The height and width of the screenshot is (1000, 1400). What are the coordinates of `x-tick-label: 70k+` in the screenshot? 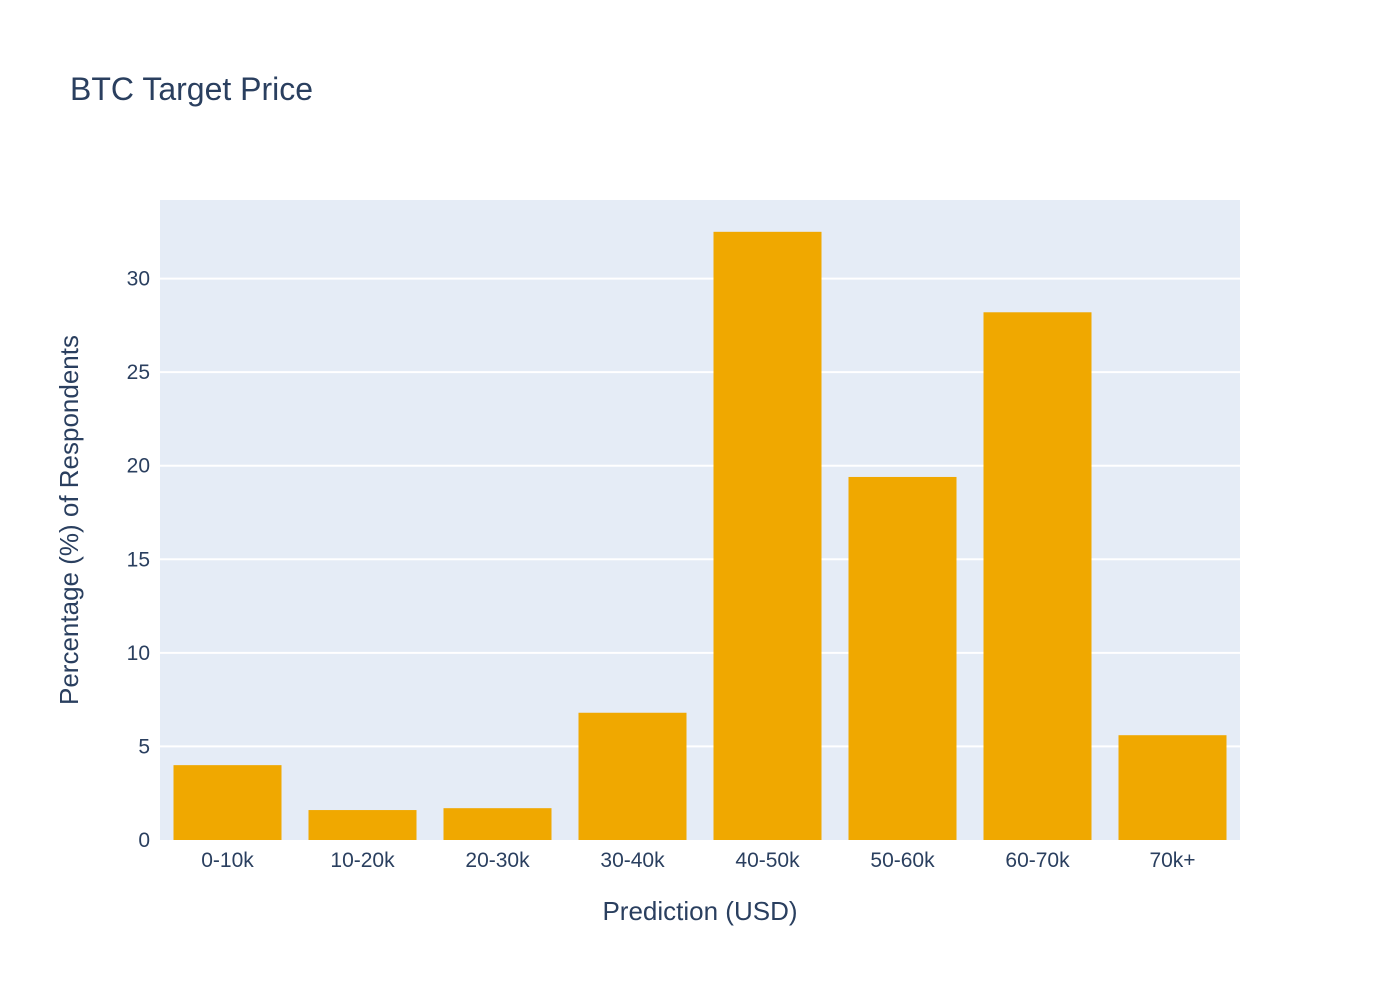 It's located at (1172, 860).